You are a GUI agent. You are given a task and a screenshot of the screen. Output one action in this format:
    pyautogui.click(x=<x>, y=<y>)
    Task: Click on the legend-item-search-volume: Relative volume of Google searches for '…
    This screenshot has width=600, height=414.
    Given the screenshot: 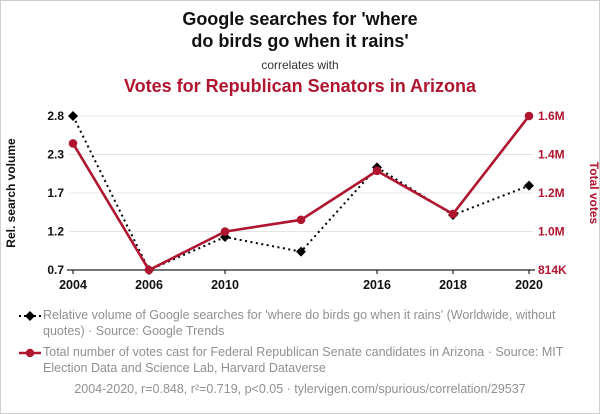 What is the action you would take?
    pyautogui.click(x=300, y=323)
    